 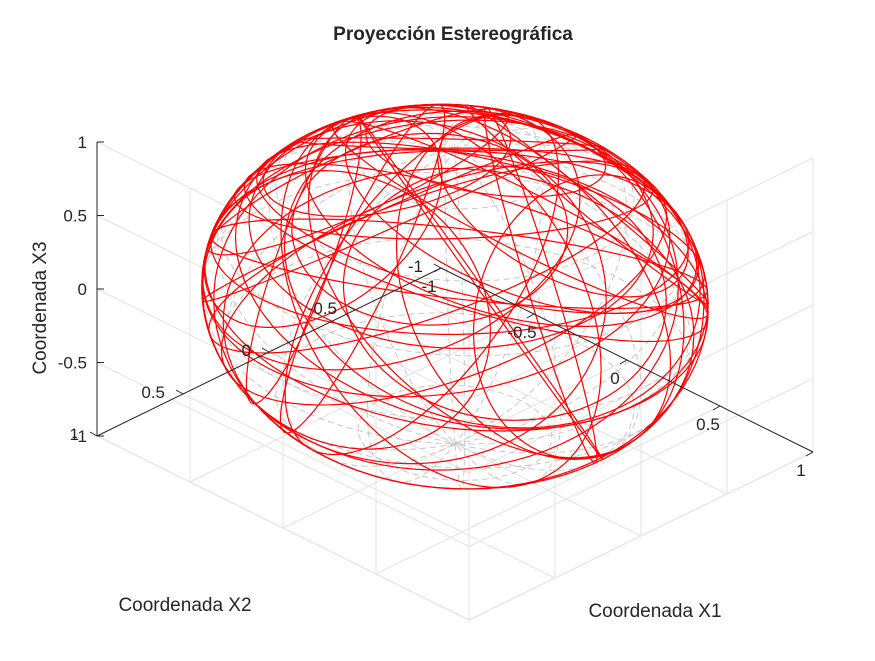 What do you see at coordinates (79, 436) in the screenshot?
I see `z-tick-label: -1` at bounding box center [79, 436].